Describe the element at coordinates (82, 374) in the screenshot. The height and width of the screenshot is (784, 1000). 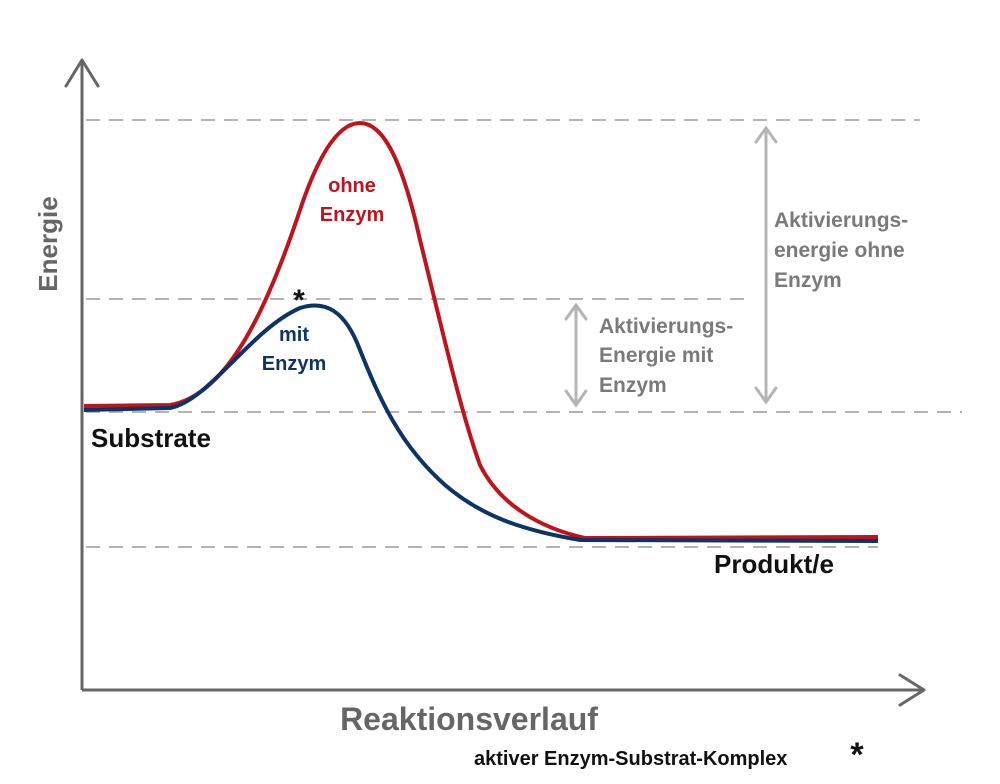
I see `y-axis` at that location.